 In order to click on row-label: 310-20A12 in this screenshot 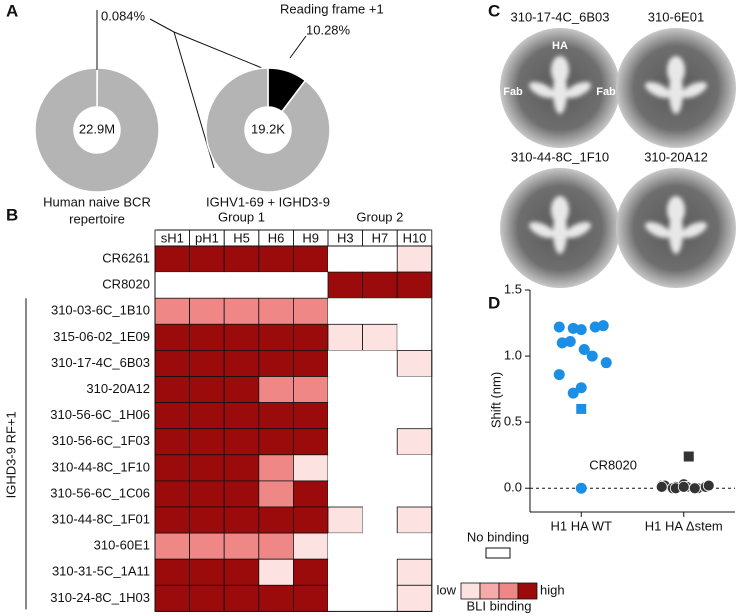, I will do `click(118, 388)`.